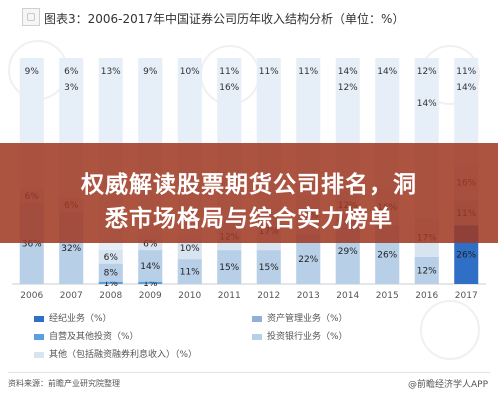 This screenshot has height=400, width=498. I want to click on data-label: 3%, so click(71, 88).